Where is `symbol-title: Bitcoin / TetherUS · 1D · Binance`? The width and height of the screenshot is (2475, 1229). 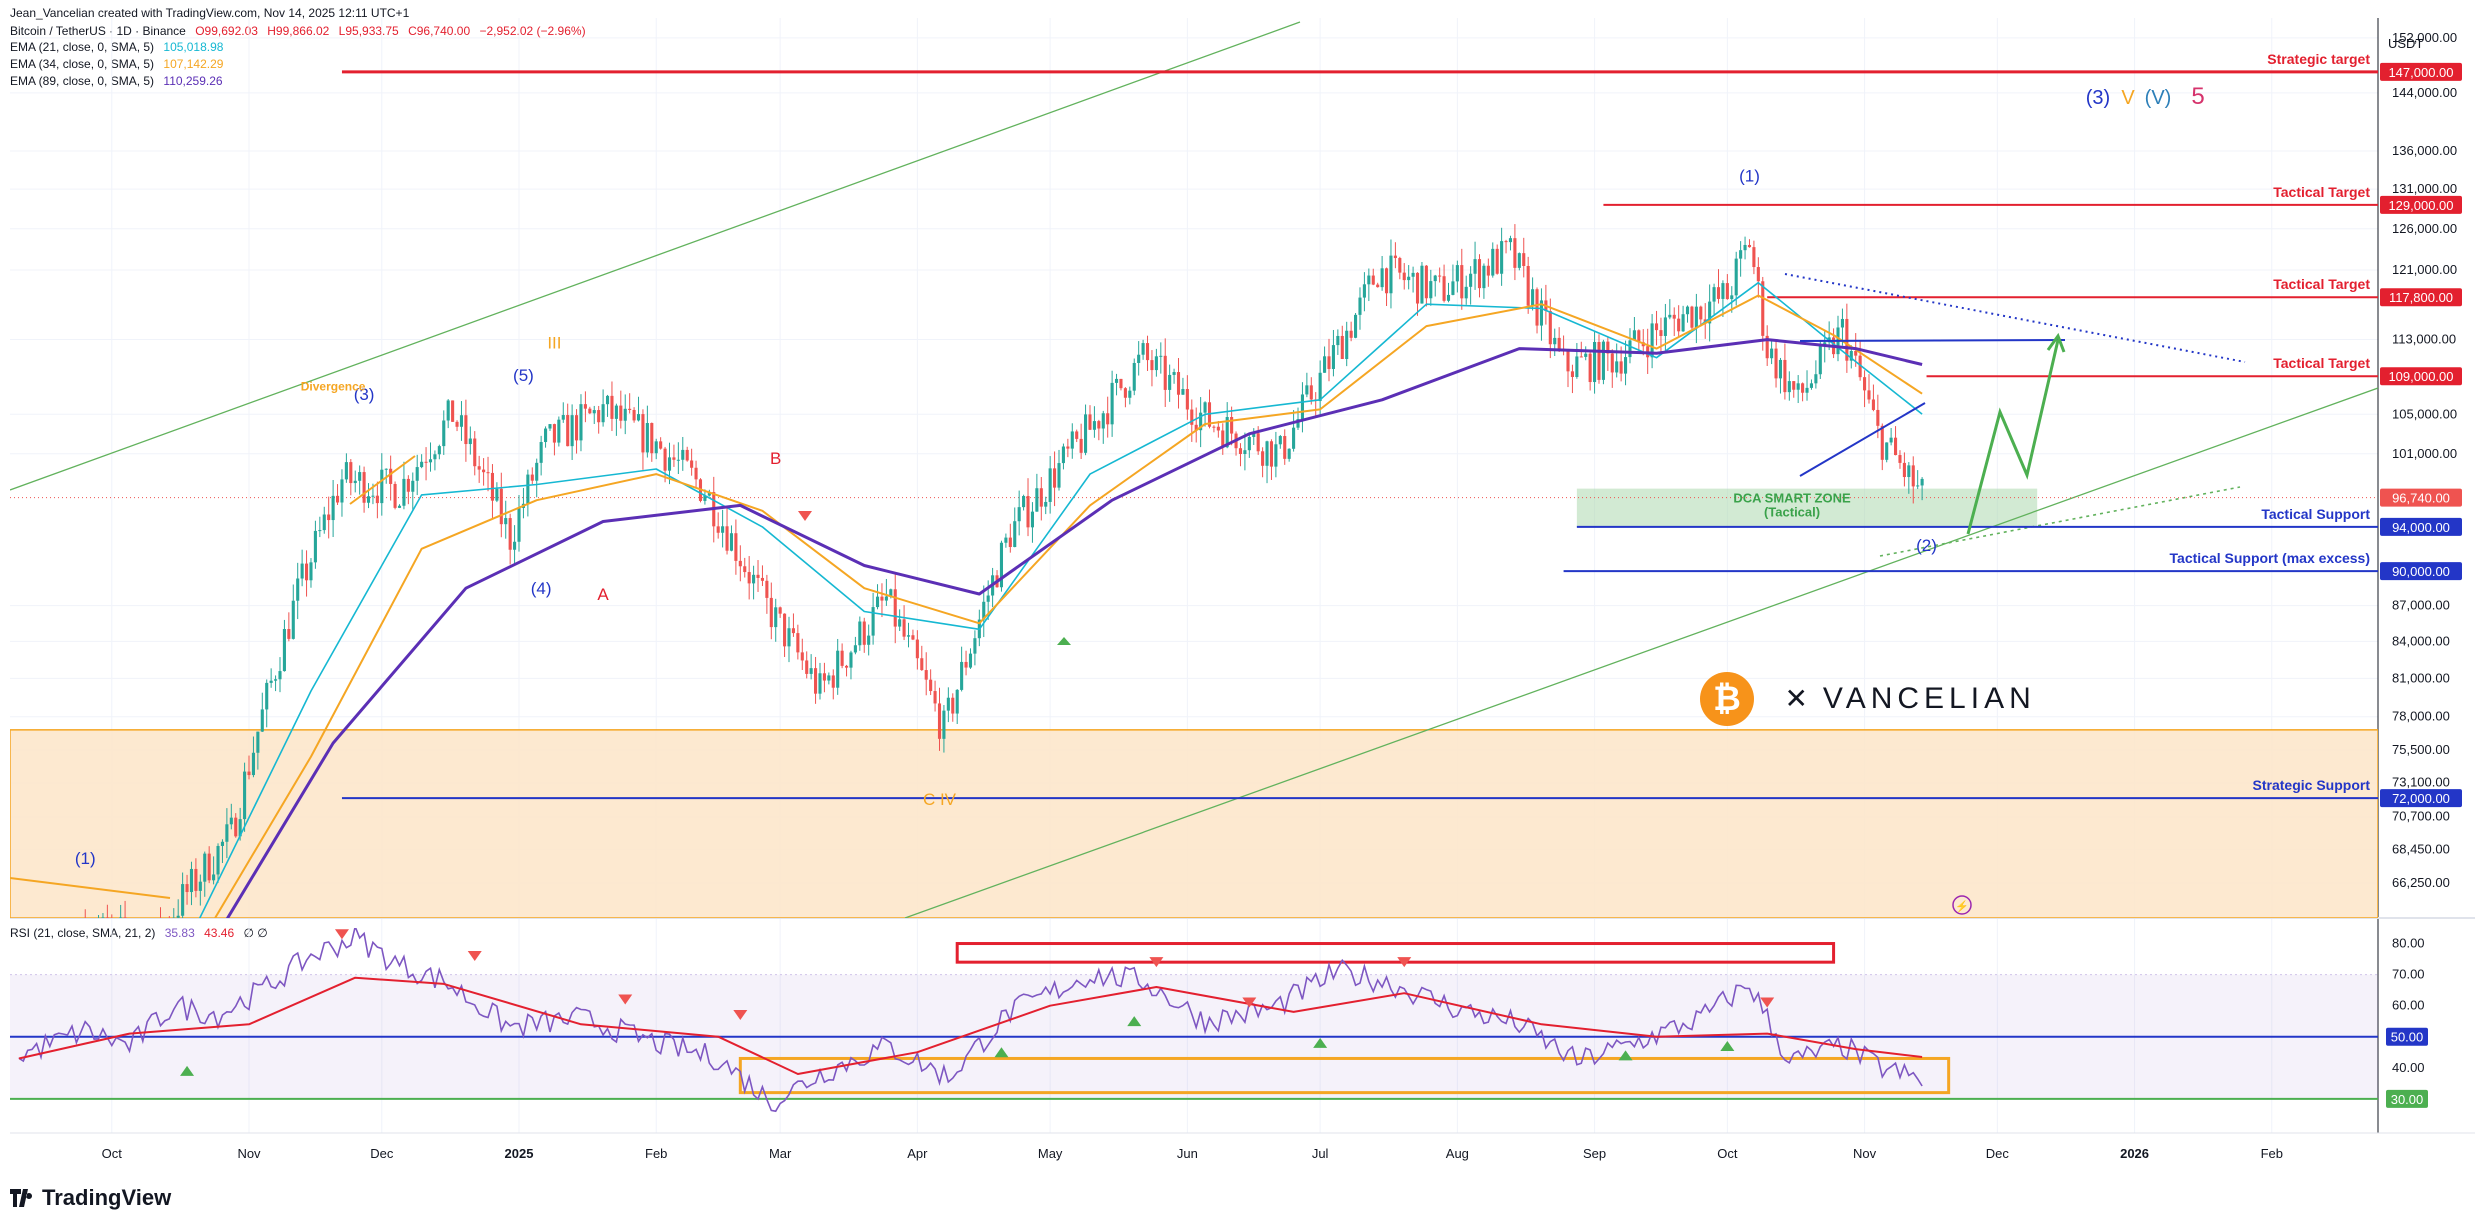
symbol-title: Bitcoin / TetherUS · 1D · Binance is located at coordinates (98, 31).